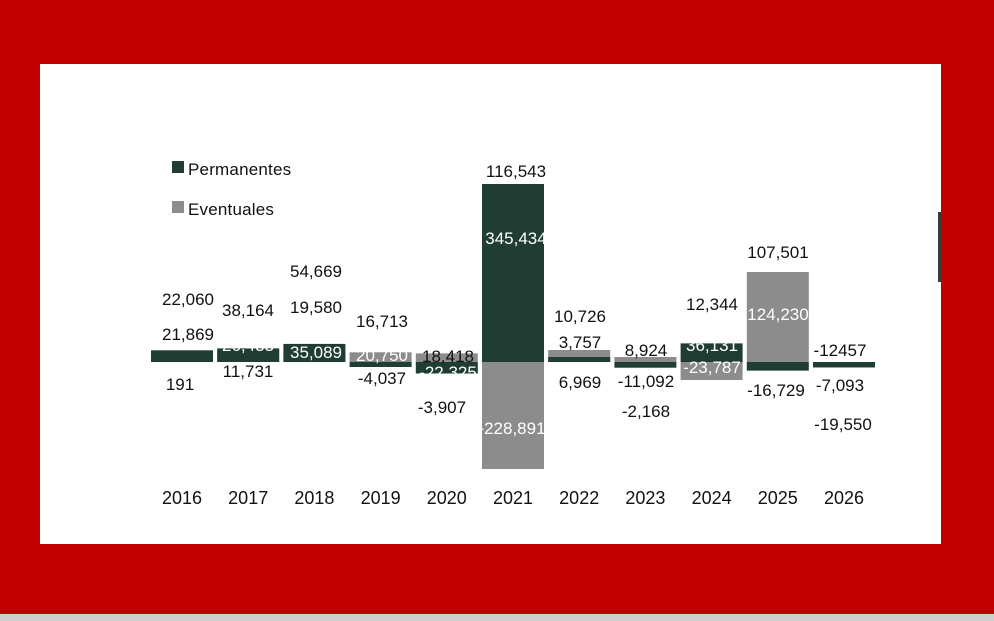  What do you see at coordinates (231, 209) in the screenshot?
I see `legend-label-eventuales: Eventuales` at bounding box center [231, 209].